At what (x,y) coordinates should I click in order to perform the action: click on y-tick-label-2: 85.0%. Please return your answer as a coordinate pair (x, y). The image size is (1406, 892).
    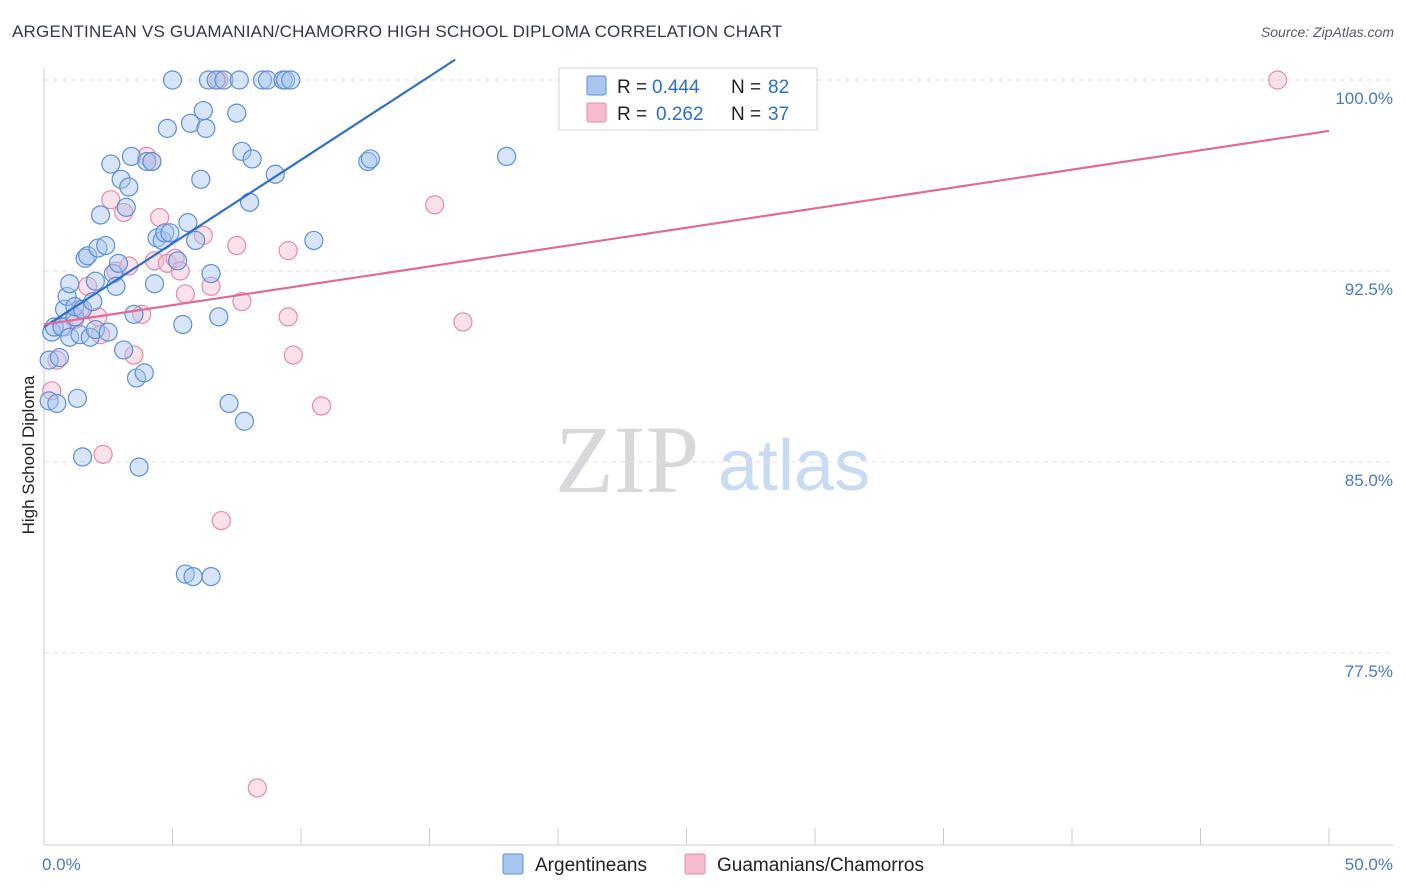
    Looking at the image, I should click on (1369, 480).